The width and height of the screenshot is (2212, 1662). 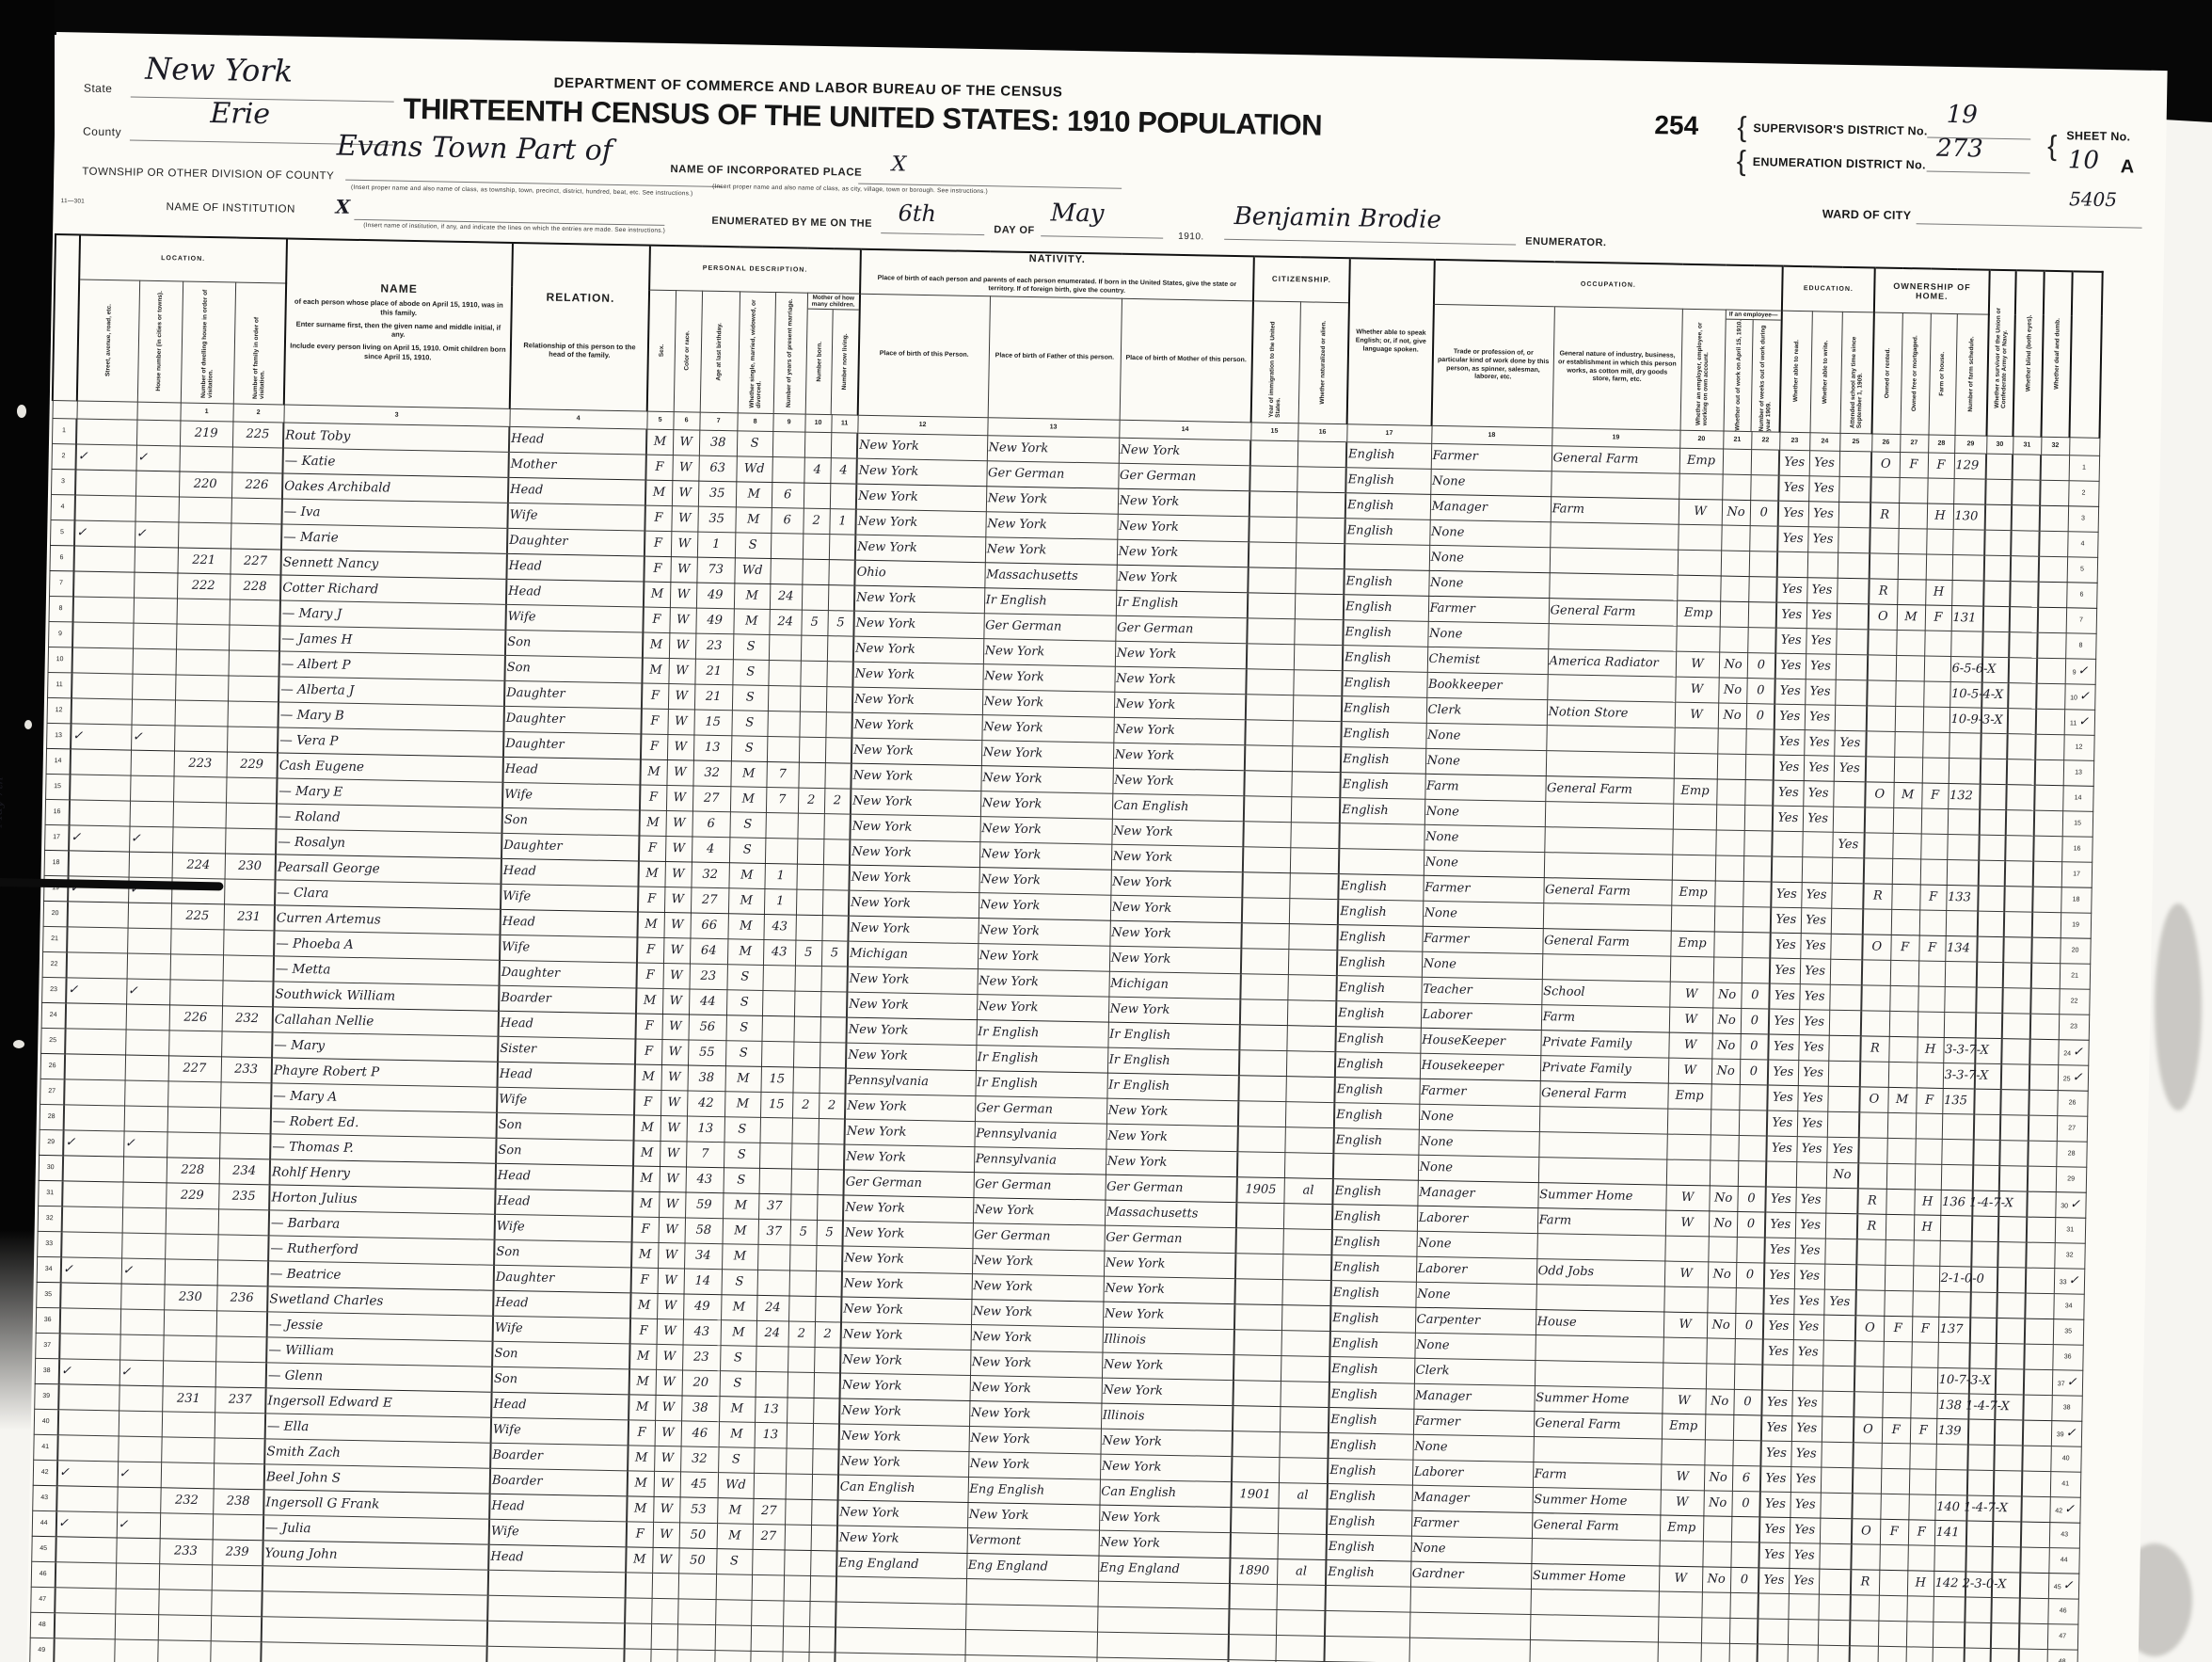 I want to click on cell: Massachusetts, so click(x=1171, y=1213).